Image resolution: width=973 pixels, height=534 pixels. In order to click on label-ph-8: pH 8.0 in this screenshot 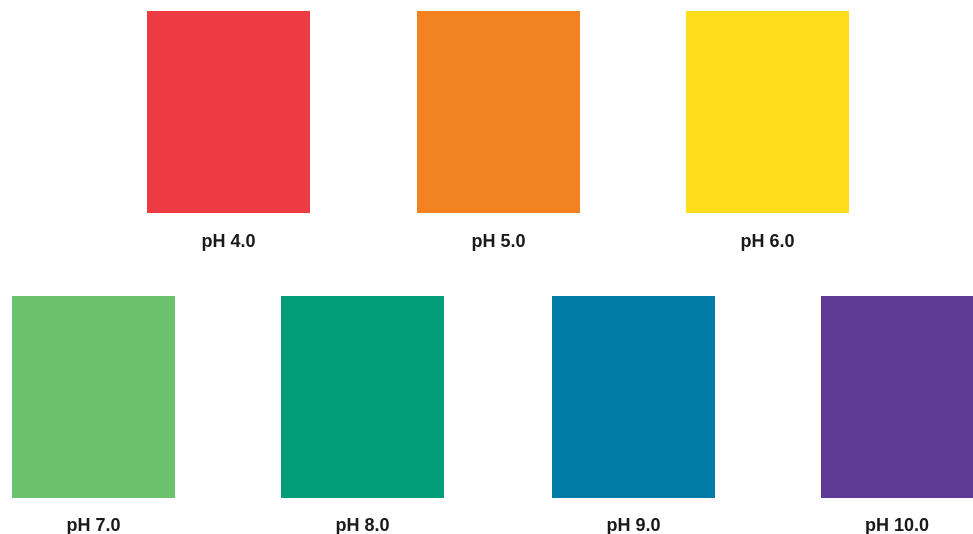, I will do `click(362, 524)`.